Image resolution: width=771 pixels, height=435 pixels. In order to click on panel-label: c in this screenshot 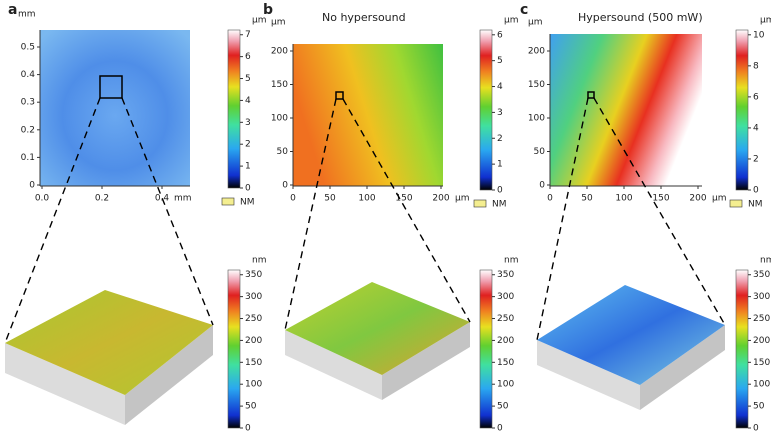, I will do `click(524, 10)`.